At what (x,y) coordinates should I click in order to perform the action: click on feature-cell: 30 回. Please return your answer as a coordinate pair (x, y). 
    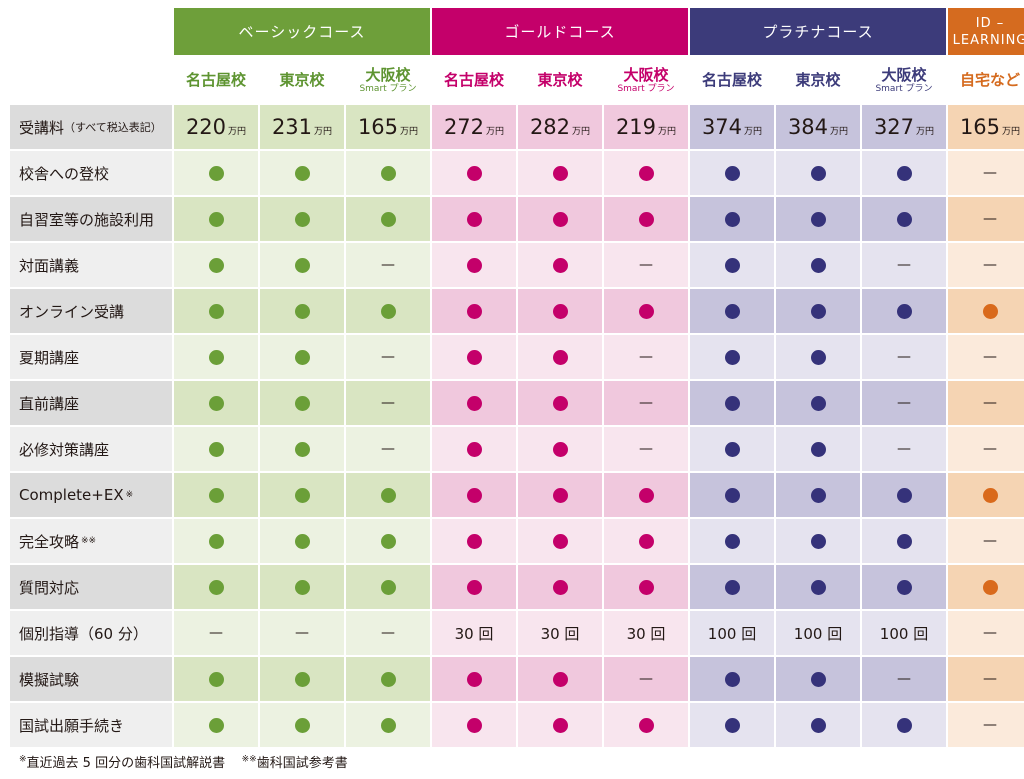
    Looking at the image, I should click on (560, 633).